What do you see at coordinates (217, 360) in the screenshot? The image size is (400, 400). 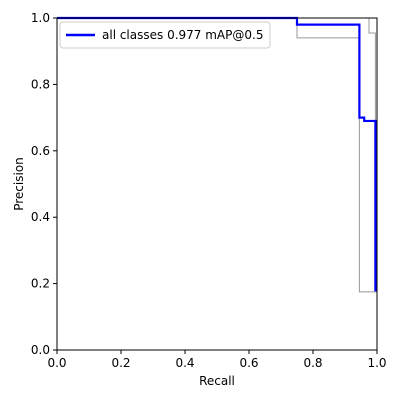 I see `x-axis: 0.0 0.2 0.4 0.6 0.8 1.0` at bounding box center [217, 360].